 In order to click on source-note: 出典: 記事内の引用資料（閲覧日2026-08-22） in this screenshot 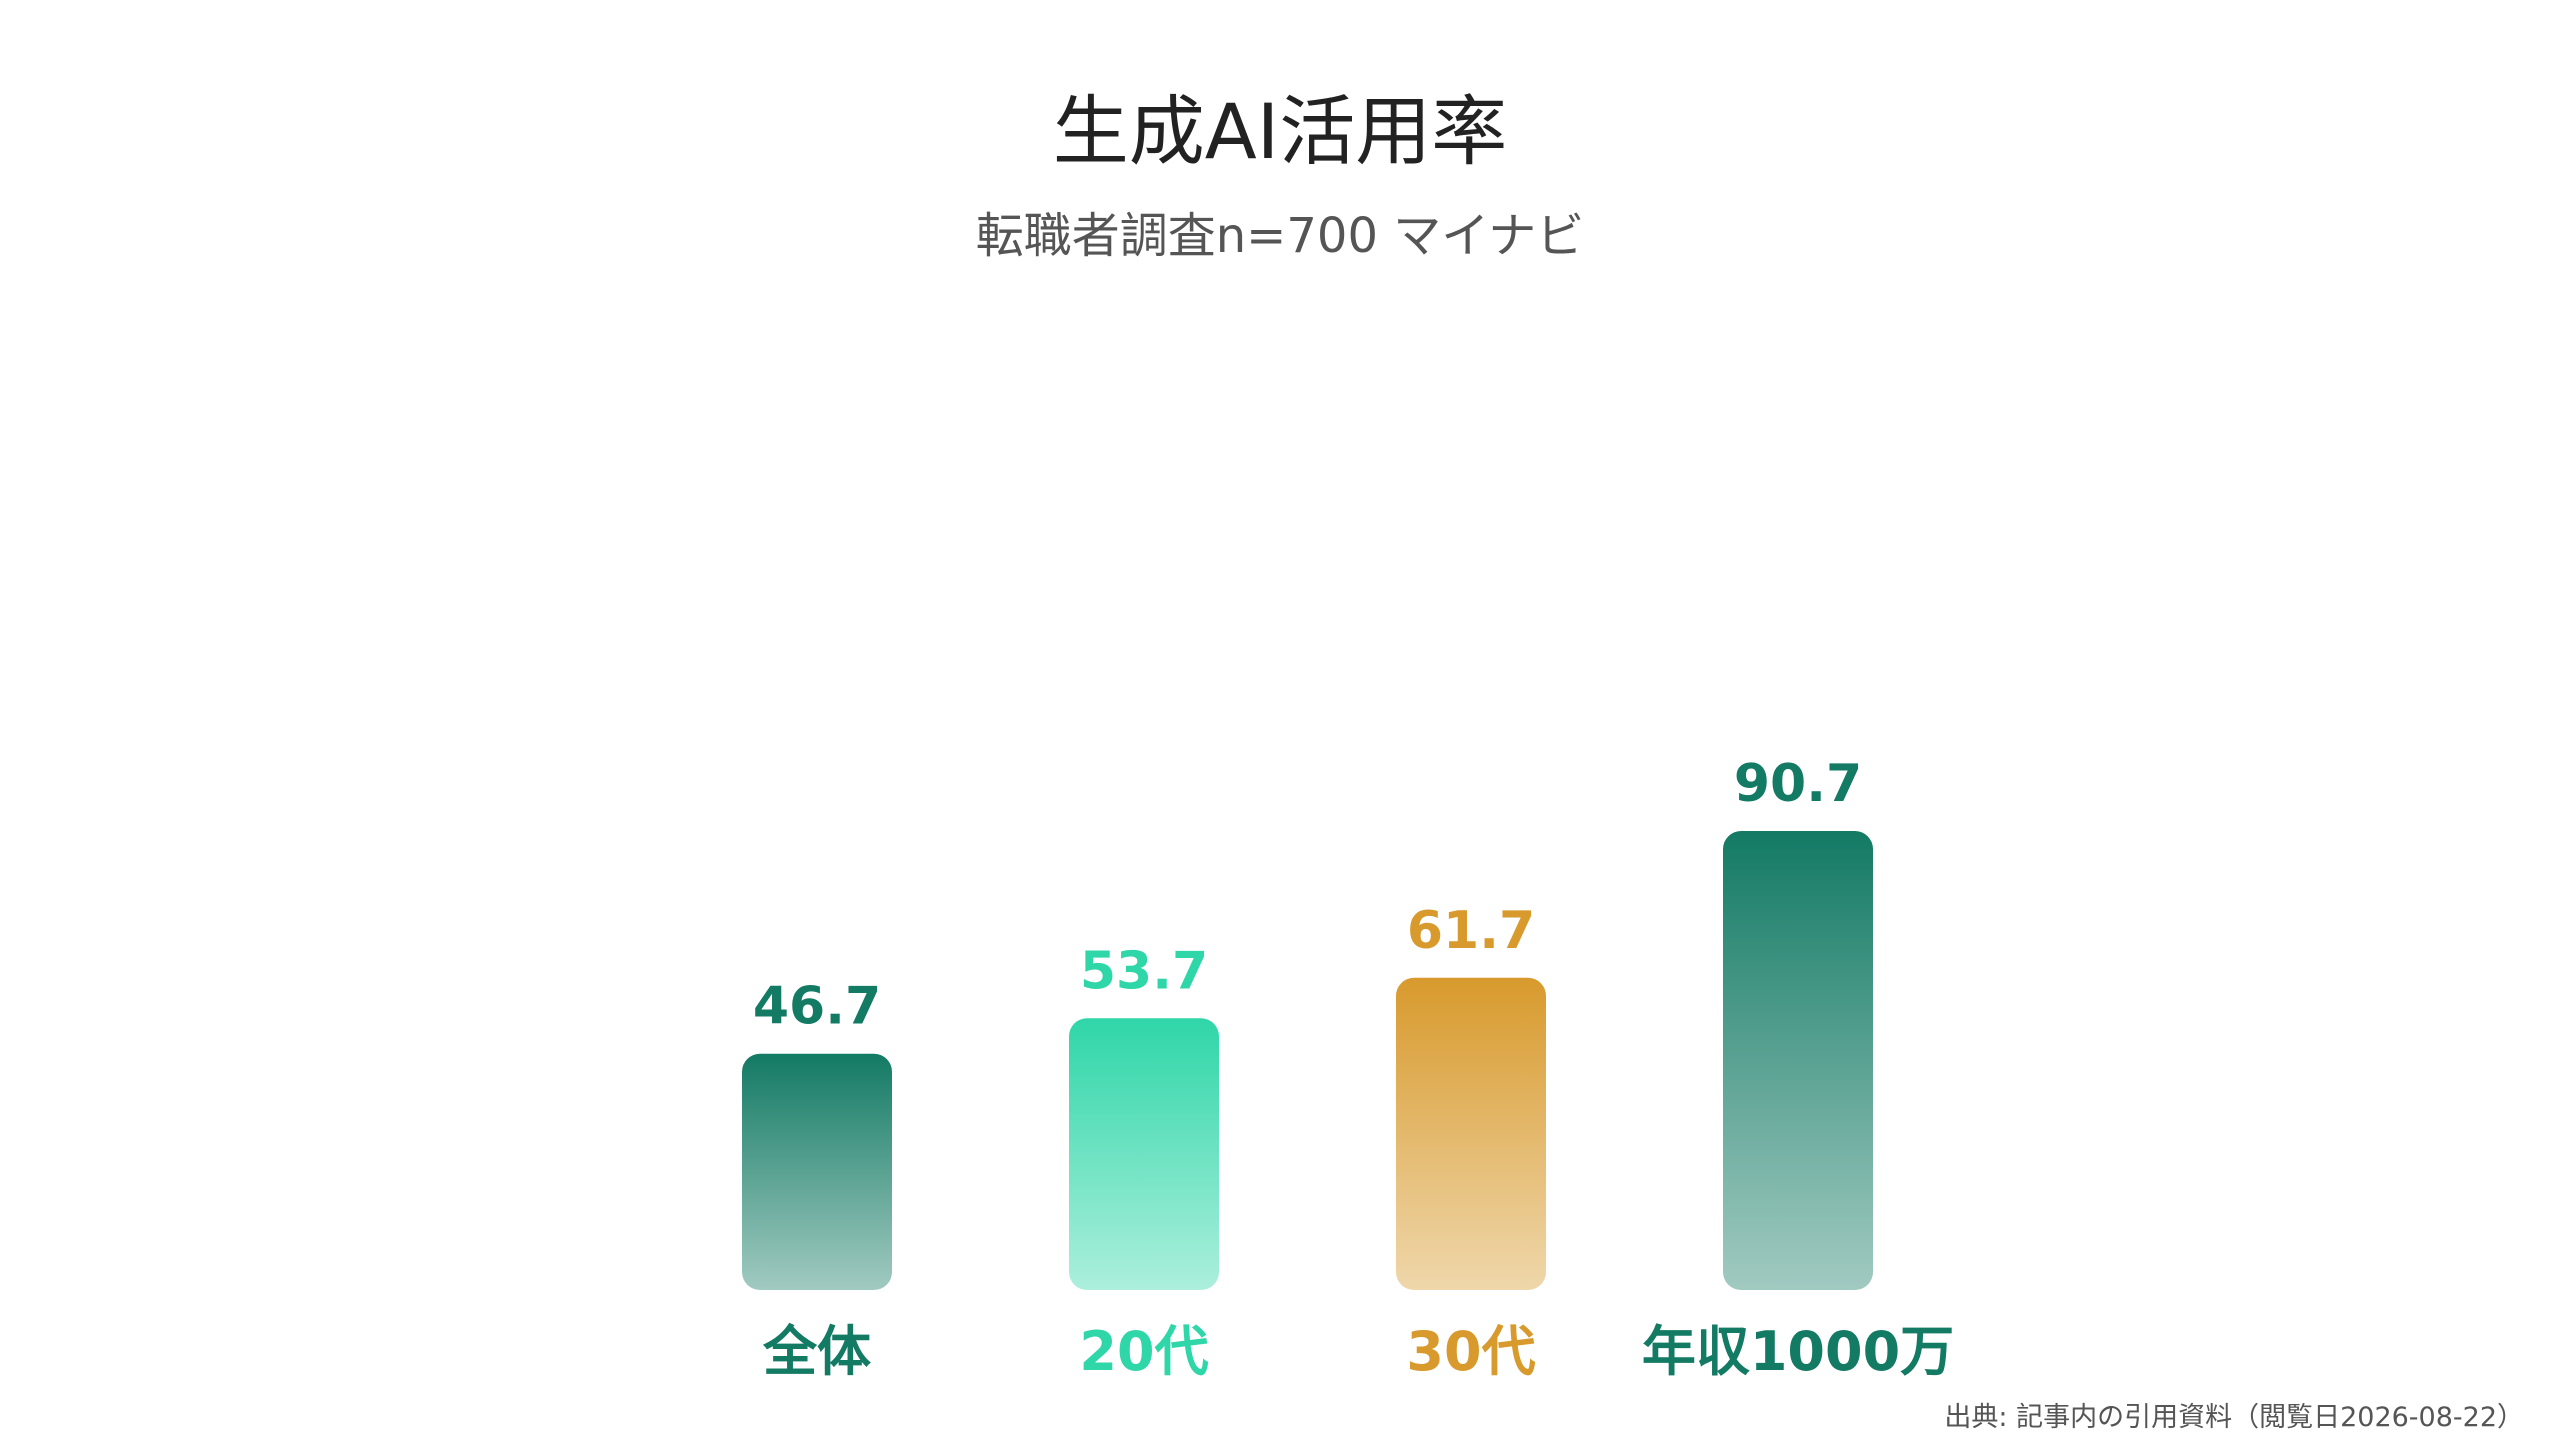, I will do `click(2234, 1417)`.